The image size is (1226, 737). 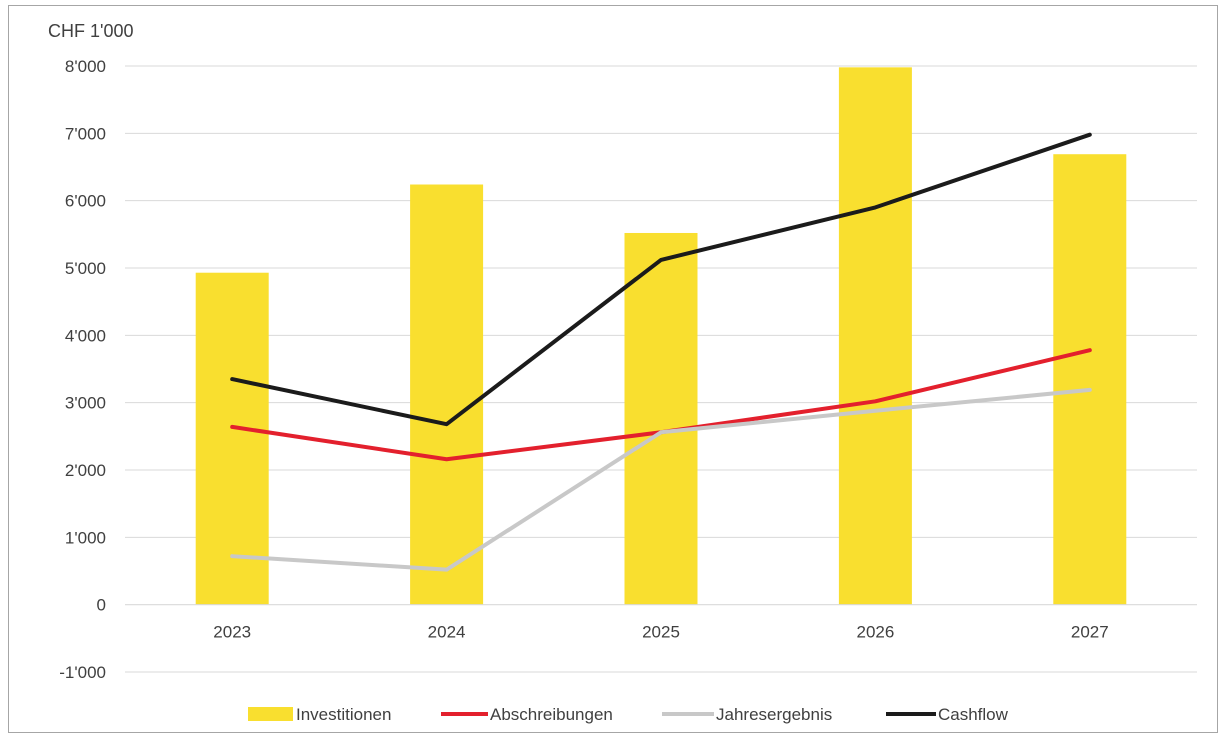 What do you see at coordinates (1090, 632) in the screenshot?
I see `x-tick-label: 2027` at bounding box center [1090, 632].